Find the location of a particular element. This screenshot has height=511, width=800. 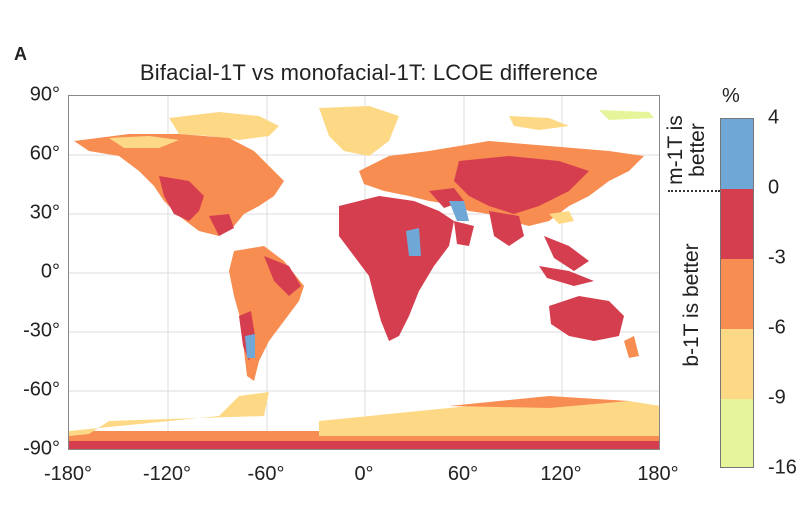

x-tick: -180° is located at coordinates (68, 474).